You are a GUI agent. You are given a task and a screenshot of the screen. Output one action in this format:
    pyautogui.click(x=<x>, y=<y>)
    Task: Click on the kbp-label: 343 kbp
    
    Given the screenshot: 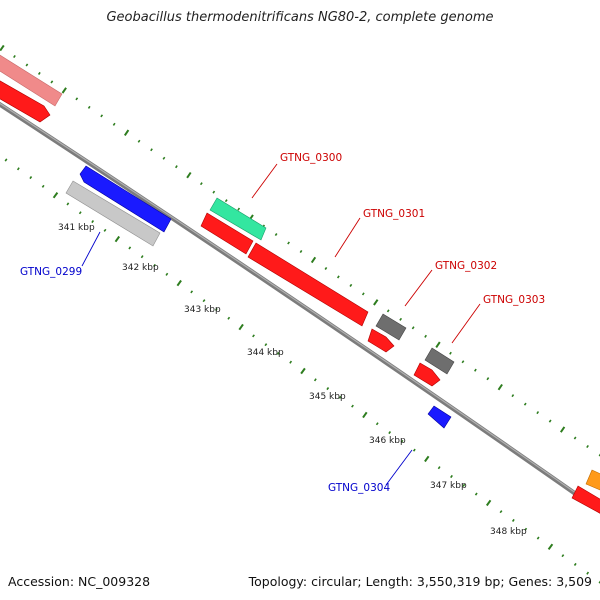 What is the action you would take?
    pyautogui.click(x=202, y=310)
    